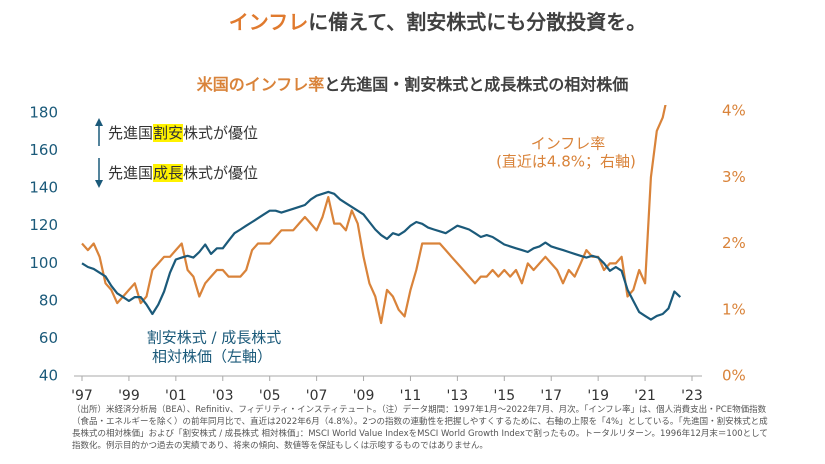 The image size is (825, 464). What do you see at coordinates (176, 396) in the screenshot?
I see `x-tick-label: '01` at bounding box center [176, 396].